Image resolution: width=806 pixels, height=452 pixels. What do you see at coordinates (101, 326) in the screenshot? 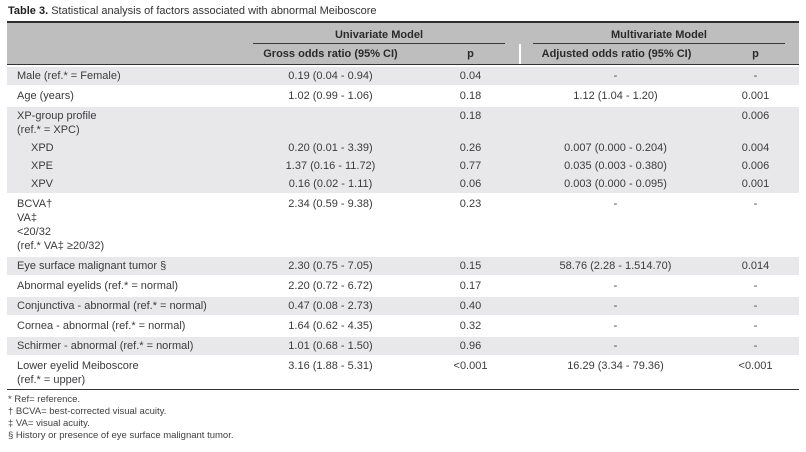
I see `row-label: Cornea - abnormal (ref.* = normal)` at bounding box center [101, 326].